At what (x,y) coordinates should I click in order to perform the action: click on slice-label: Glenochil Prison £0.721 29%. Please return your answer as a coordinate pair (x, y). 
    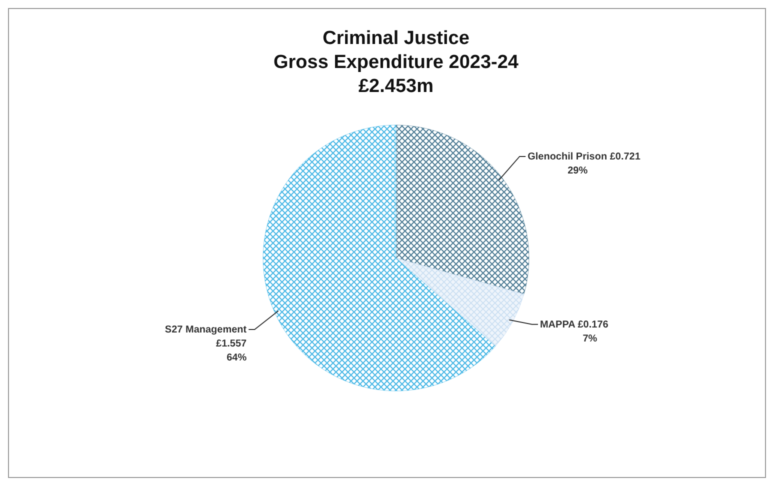
    Looking at the image, I should click on (584, 163).